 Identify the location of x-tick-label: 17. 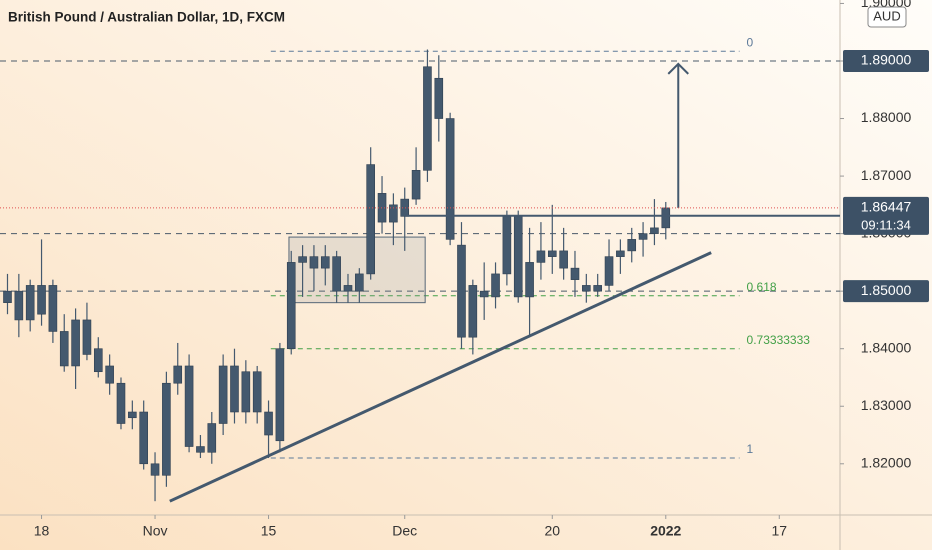
(779, 531).